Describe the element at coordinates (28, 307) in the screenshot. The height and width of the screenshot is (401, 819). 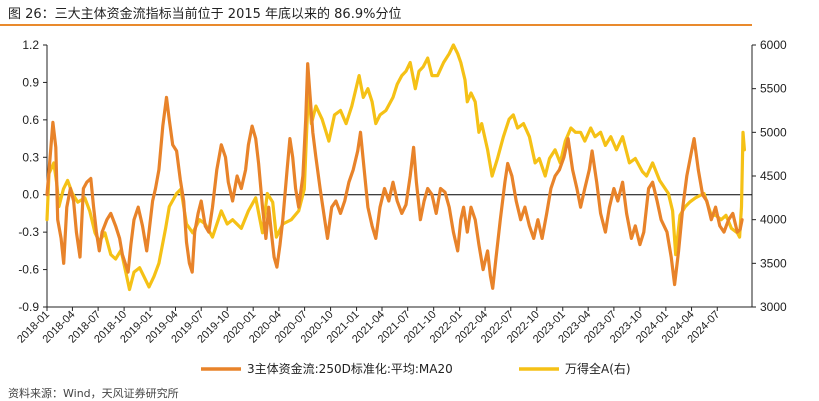
I see `left-tick-label: -0.9` at that location.